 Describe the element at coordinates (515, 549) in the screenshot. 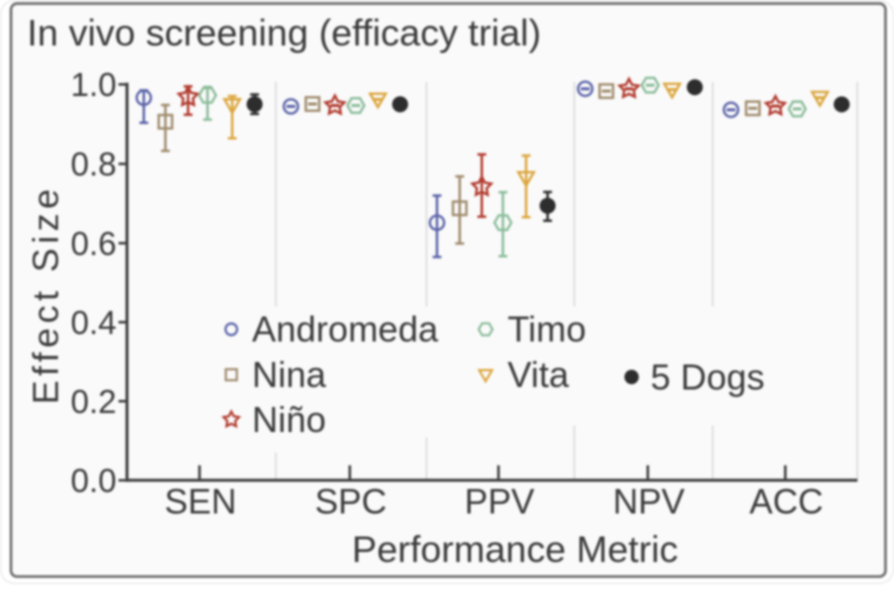

I see `svg-text: Performance Metric` at that location.